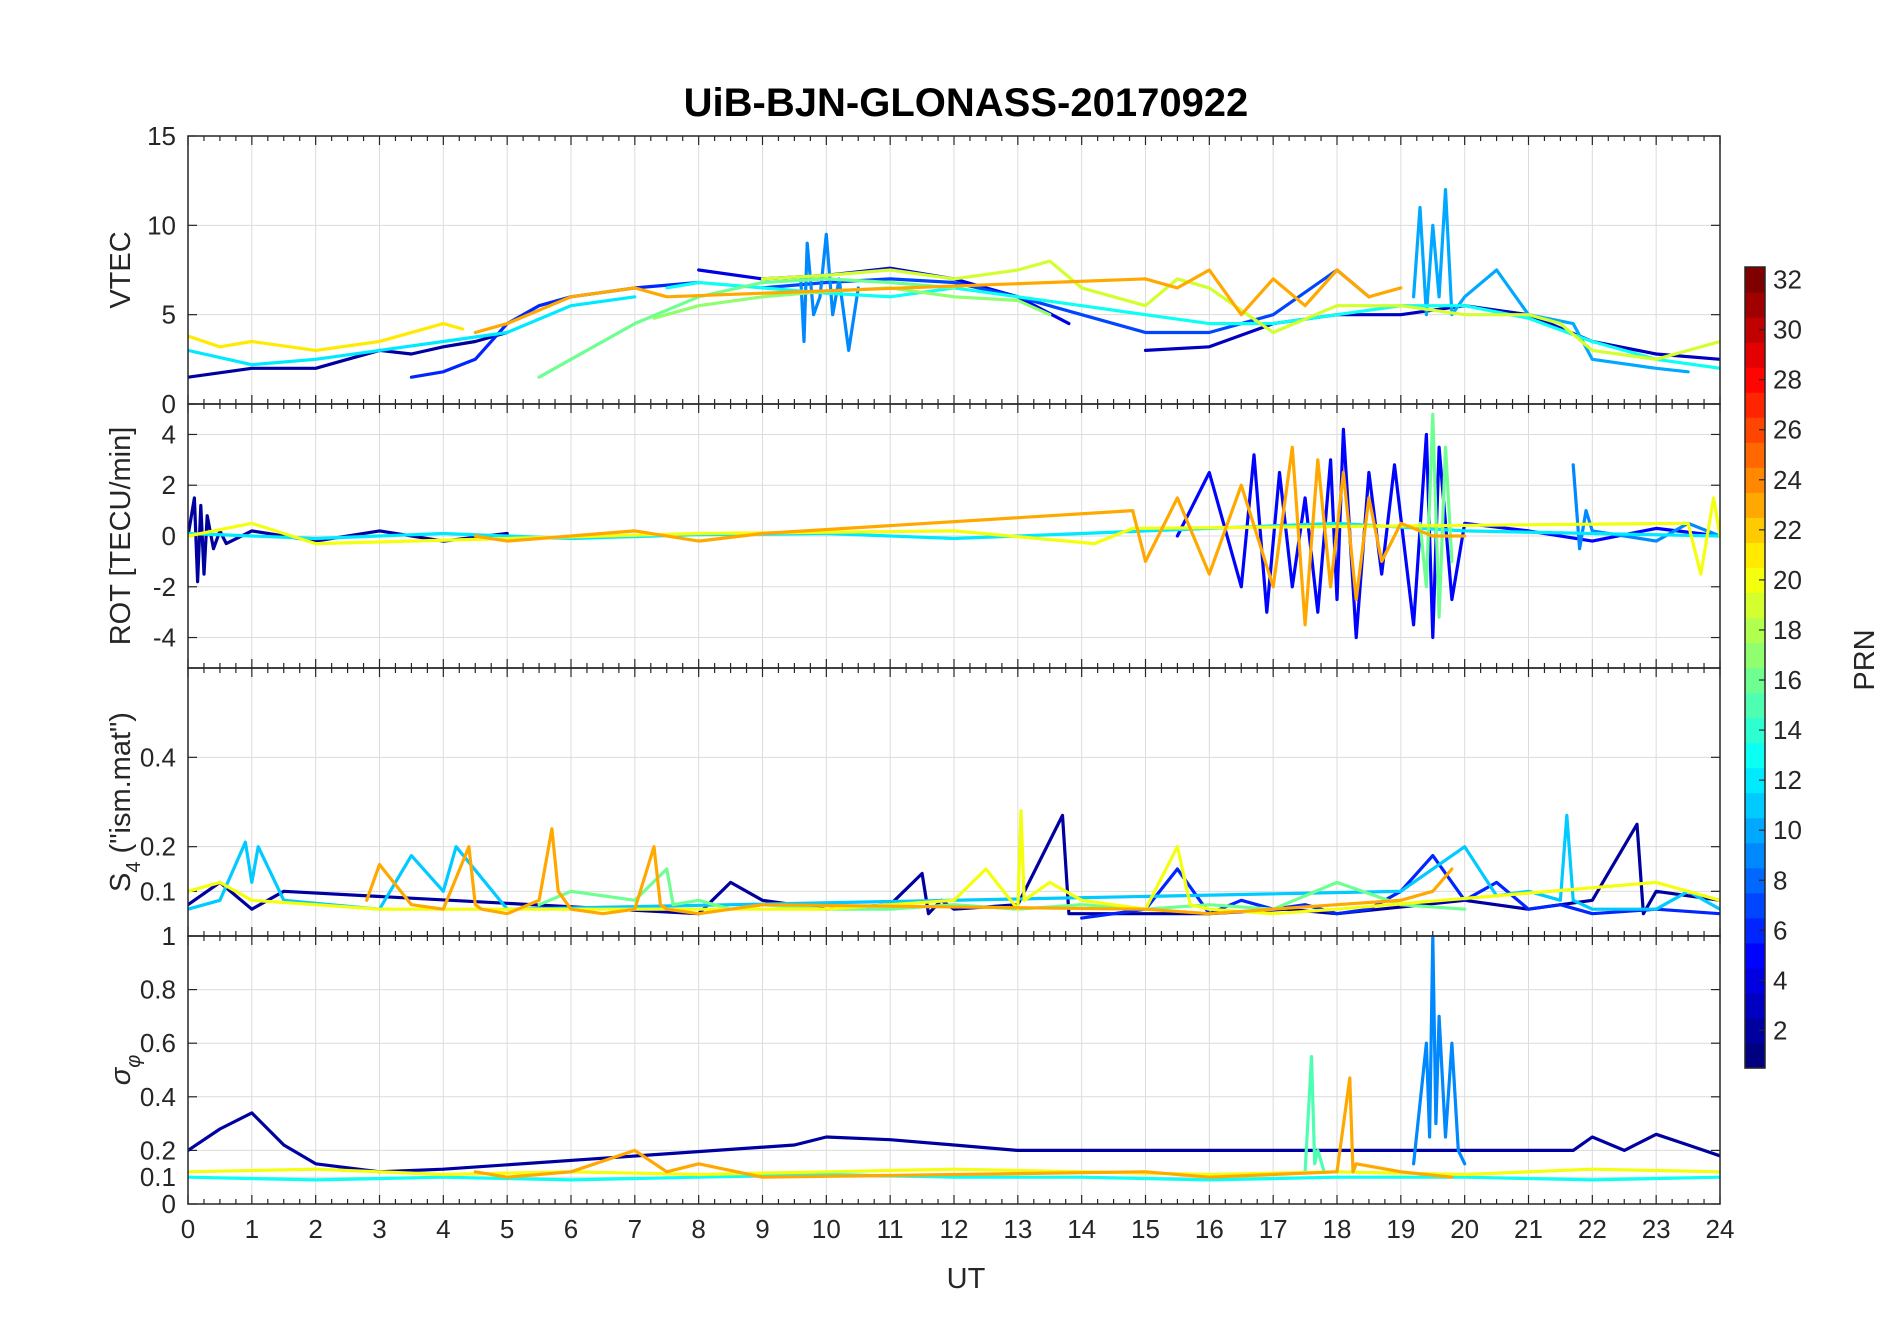 The image size is (1902, 1330). I want to click on s4-y-axis-label: S4 ("ism.mat"), so click(125, 802).